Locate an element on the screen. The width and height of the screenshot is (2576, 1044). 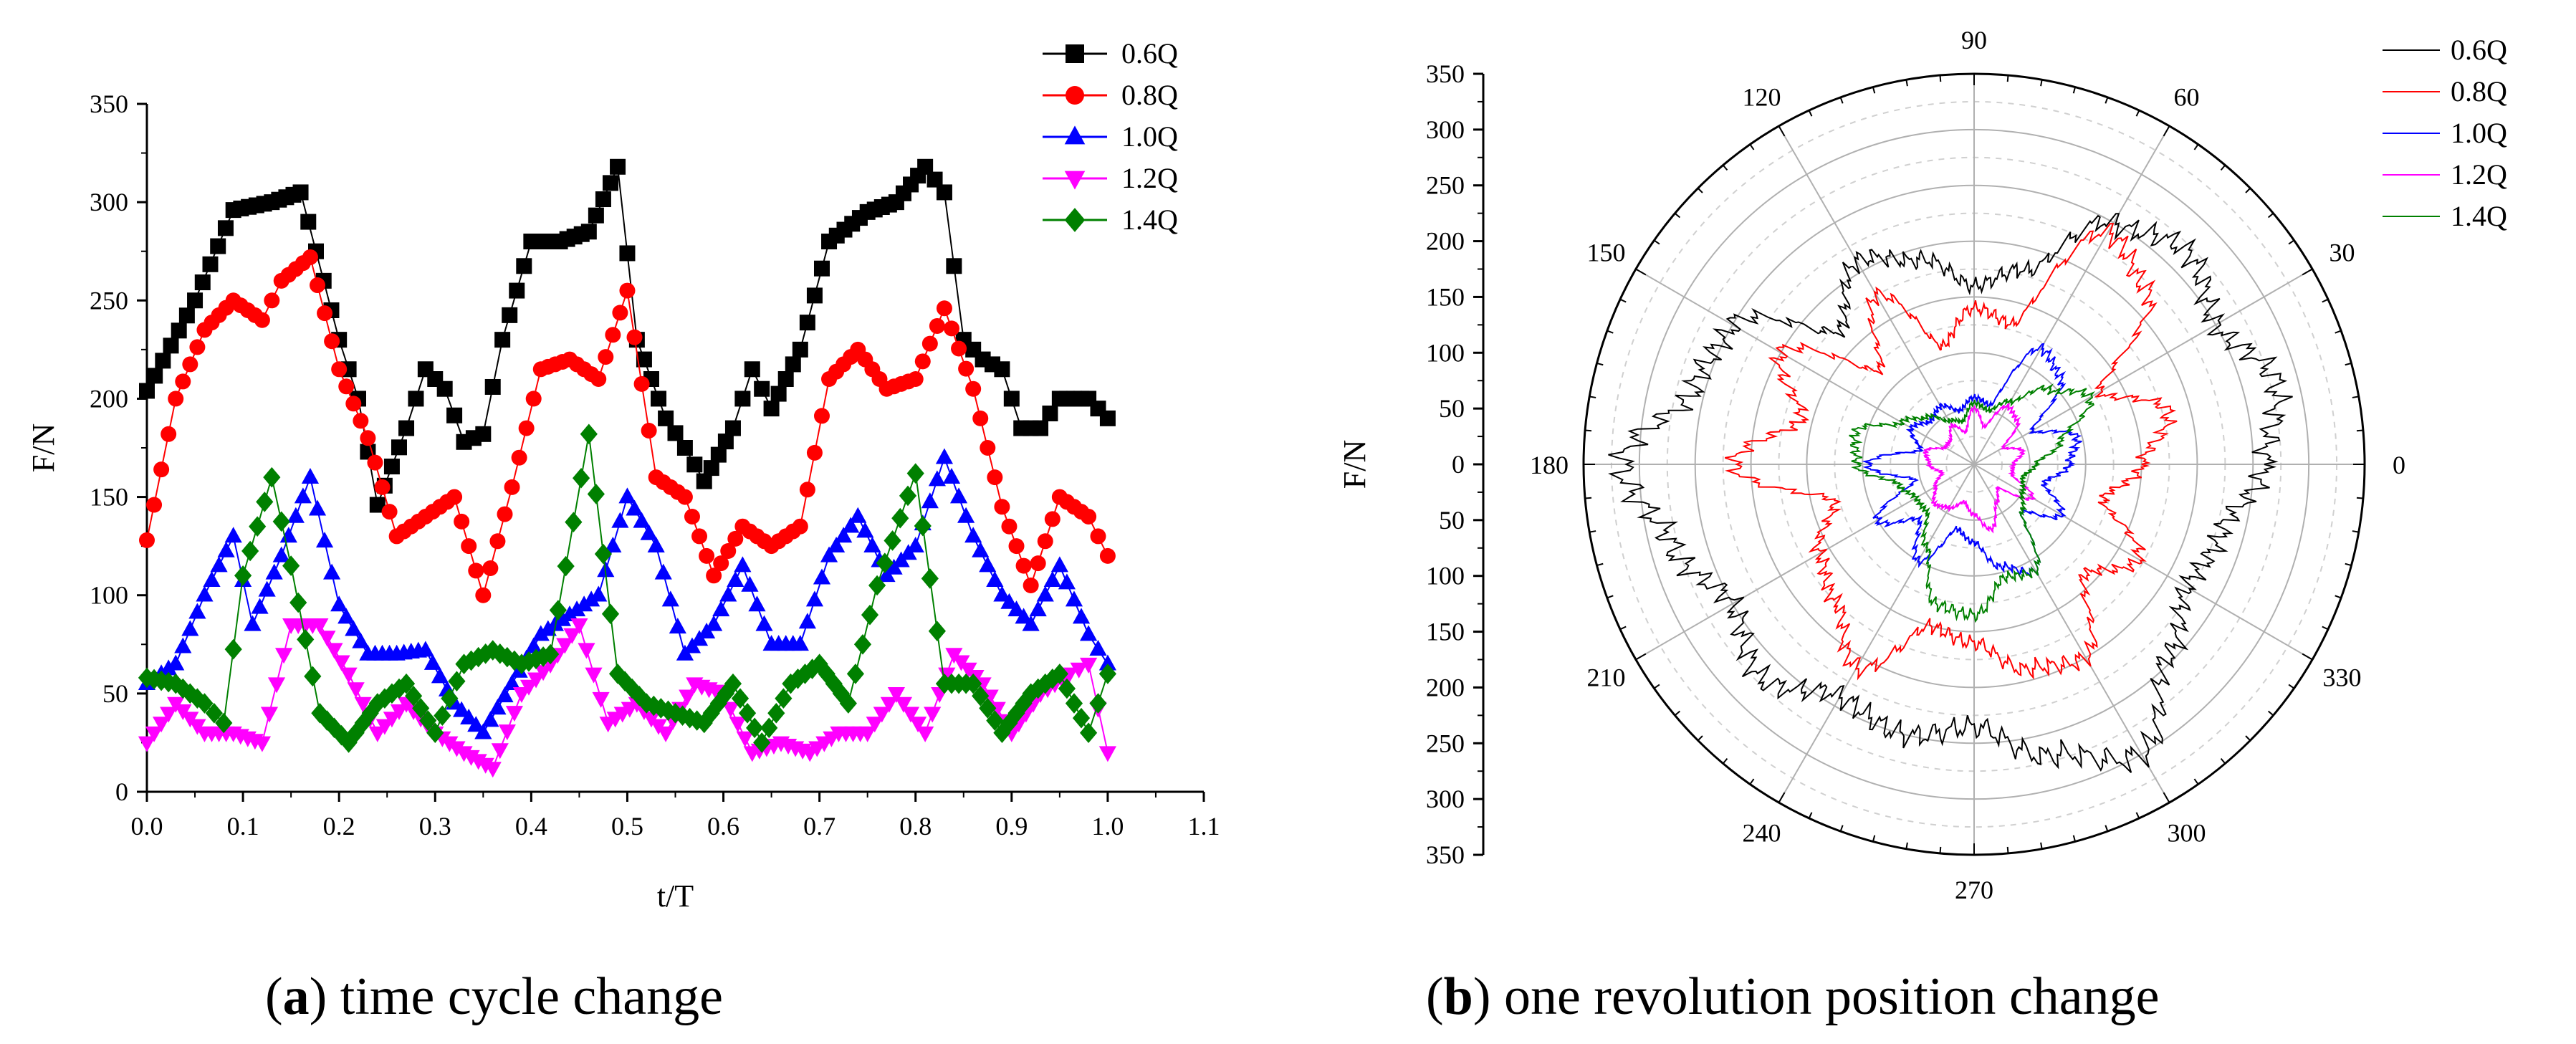
series-1.4Q is located at coordinates (627, 588).